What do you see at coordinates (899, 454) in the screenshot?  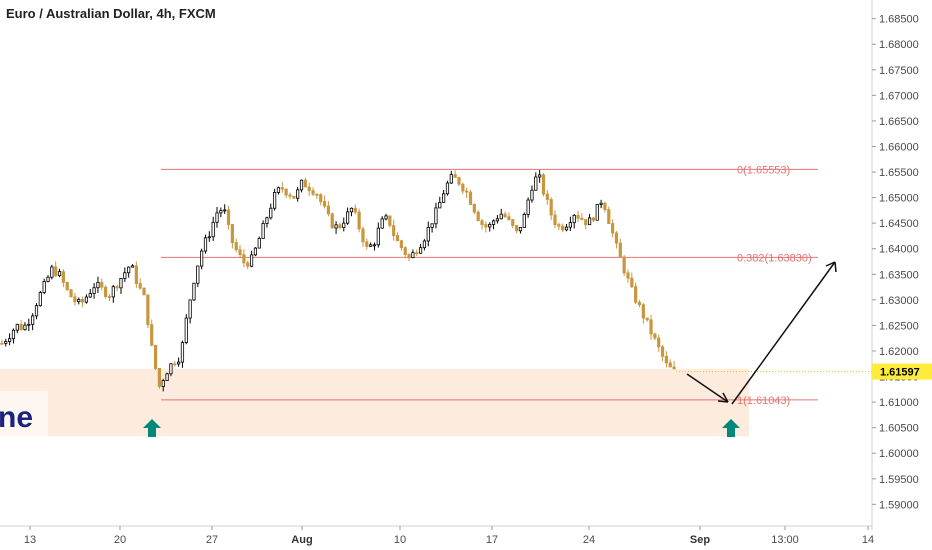 I see `y-tick-label: 1.60000` at bounding box center [899, 454].